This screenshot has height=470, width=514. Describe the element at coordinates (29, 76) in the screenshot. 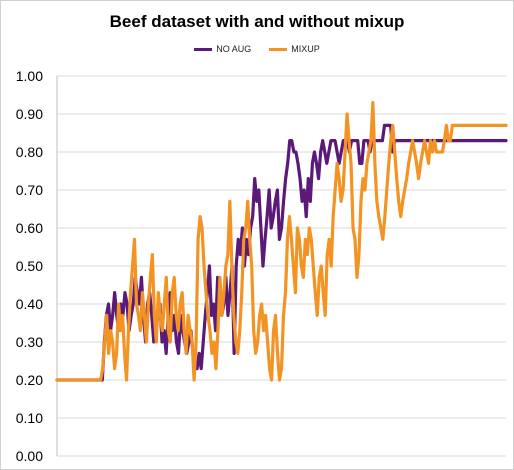

I see `y-tick-label: 1.00` at that location.